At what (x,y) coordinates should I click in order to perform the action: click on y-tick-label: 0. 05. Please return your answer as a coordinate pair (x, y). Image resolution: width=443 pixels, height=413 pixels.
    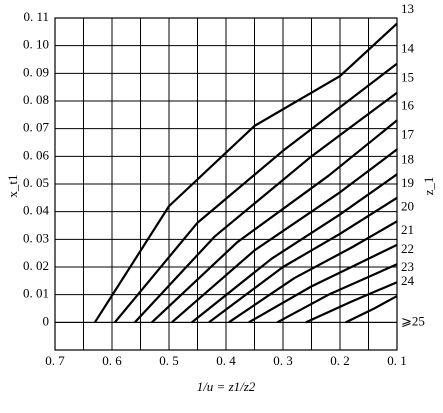
    Looking at the image, I should click on (36, 182).